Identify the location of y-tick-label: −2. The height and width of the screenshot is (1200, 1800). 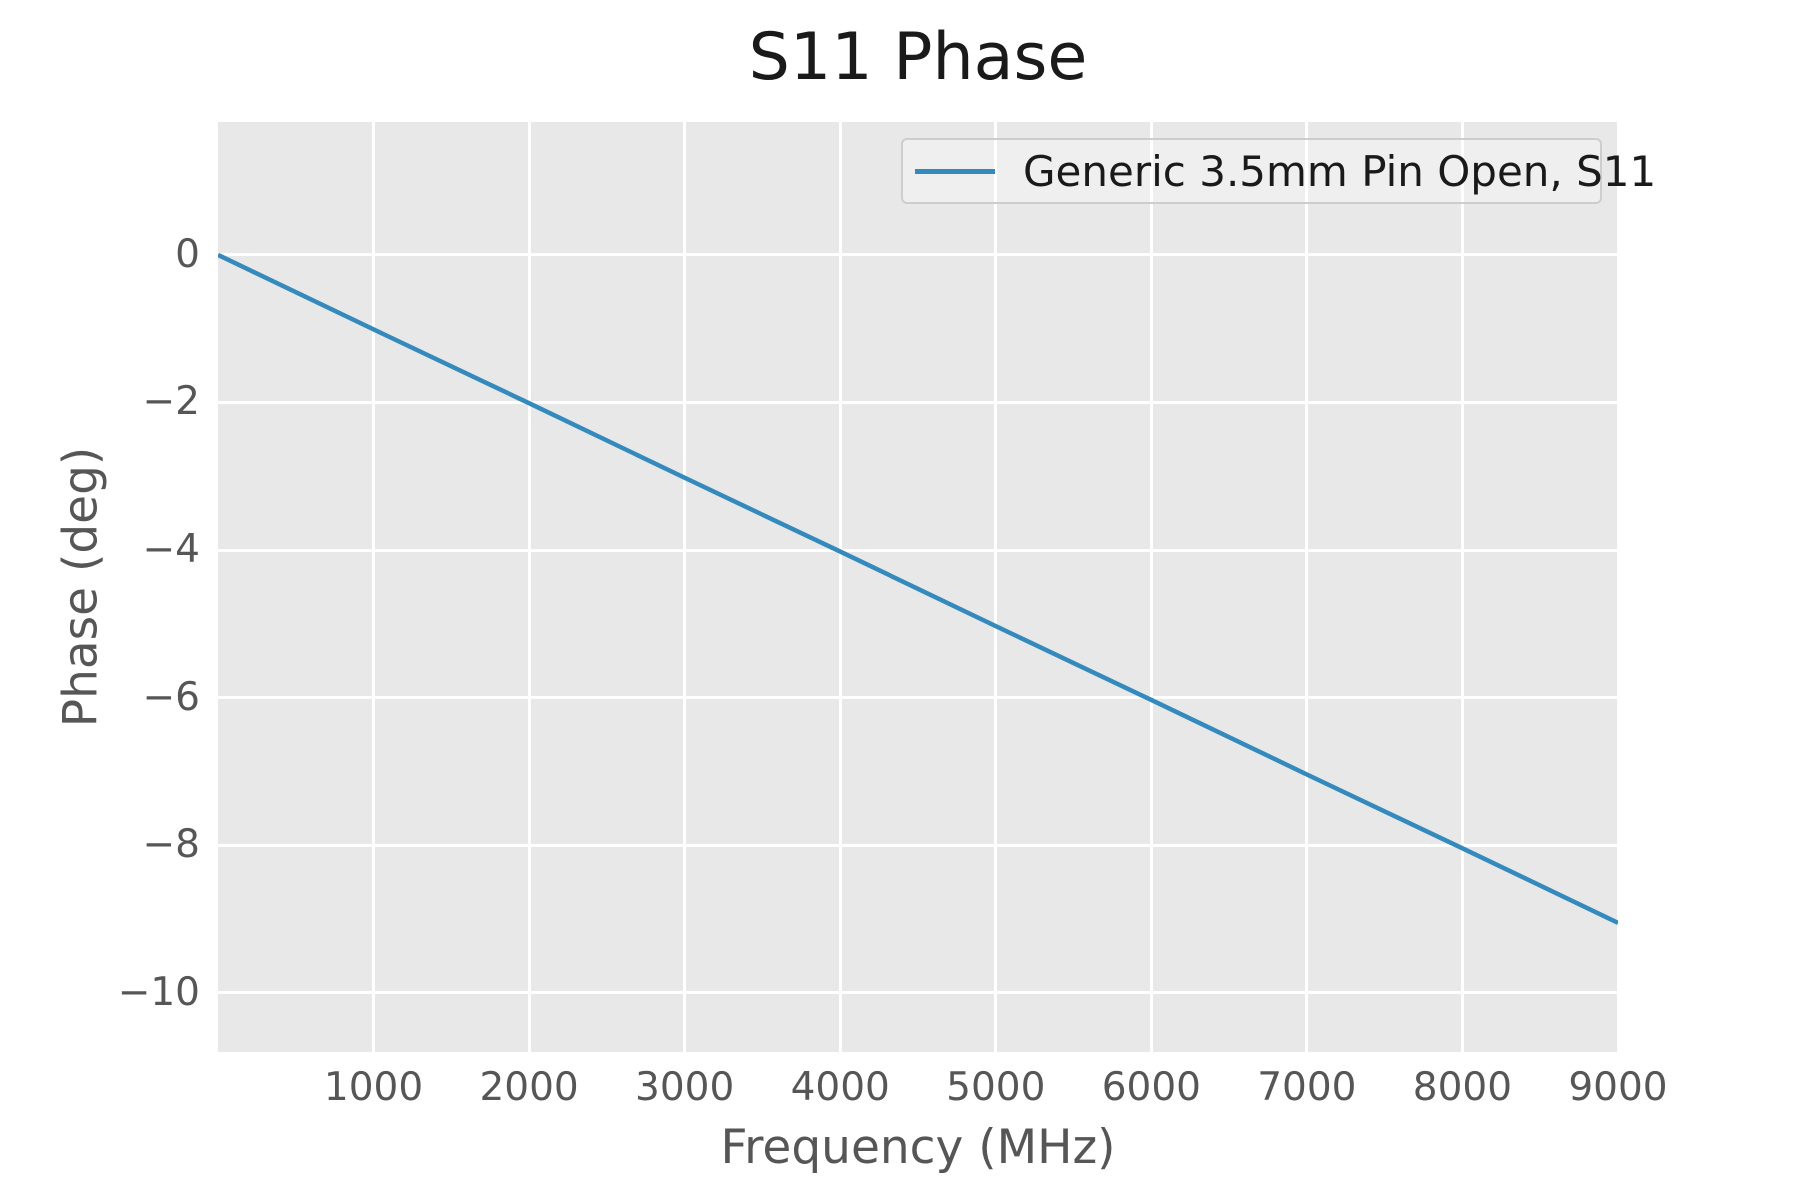
(171, 402).